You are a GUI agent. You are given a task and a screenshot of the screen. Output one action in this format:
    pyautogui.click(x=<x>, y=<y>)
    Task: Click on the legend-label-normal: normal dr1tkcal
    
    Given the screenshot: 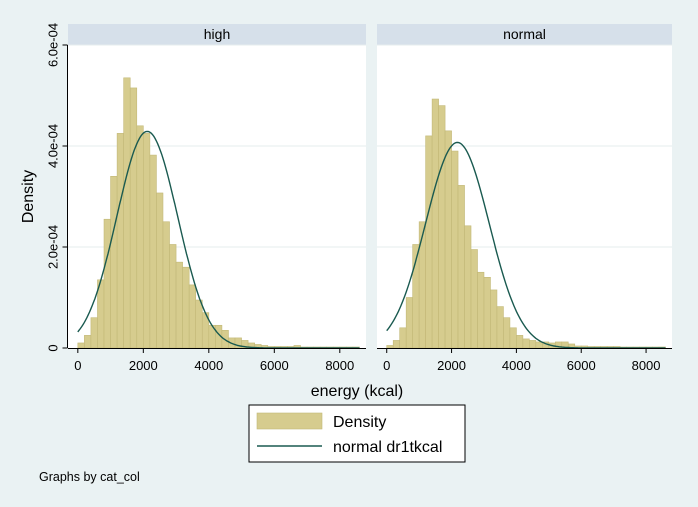 What is the action you would take?
    pyautogui.click(x=387, y=447)
    